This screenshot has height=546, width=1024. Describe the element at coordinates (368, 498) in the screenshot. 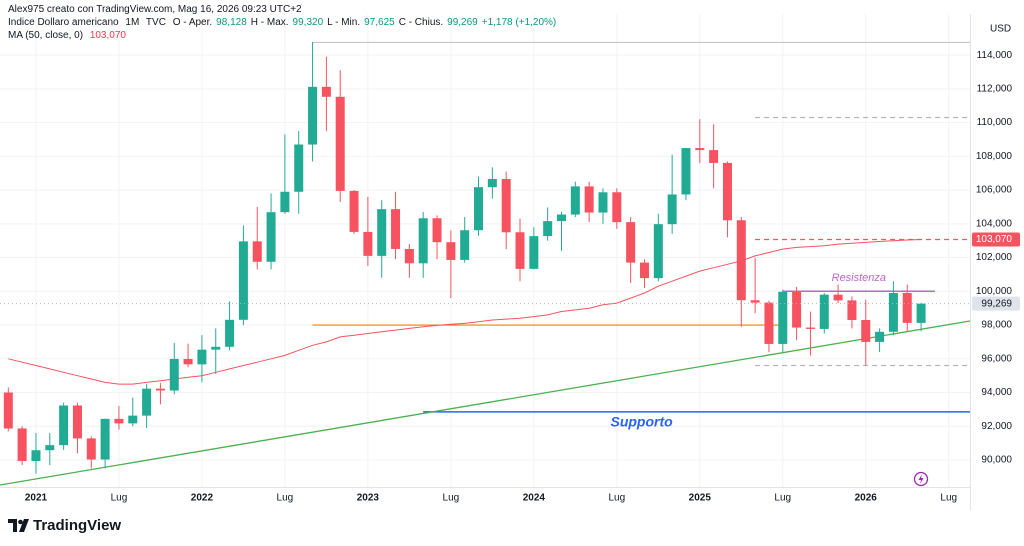

I see `x-tick-label: 2023` at that location.